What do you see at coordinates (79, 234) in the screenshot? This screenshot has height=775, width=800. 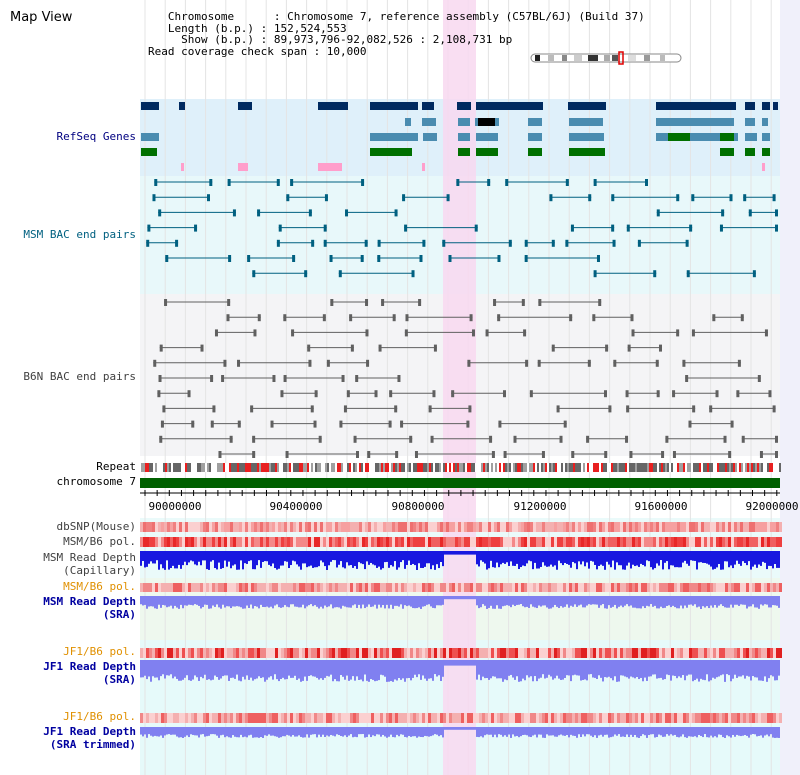 I see `track-label-msm-bac: MSM BAC end pairs` at bounding box center [79, 234].